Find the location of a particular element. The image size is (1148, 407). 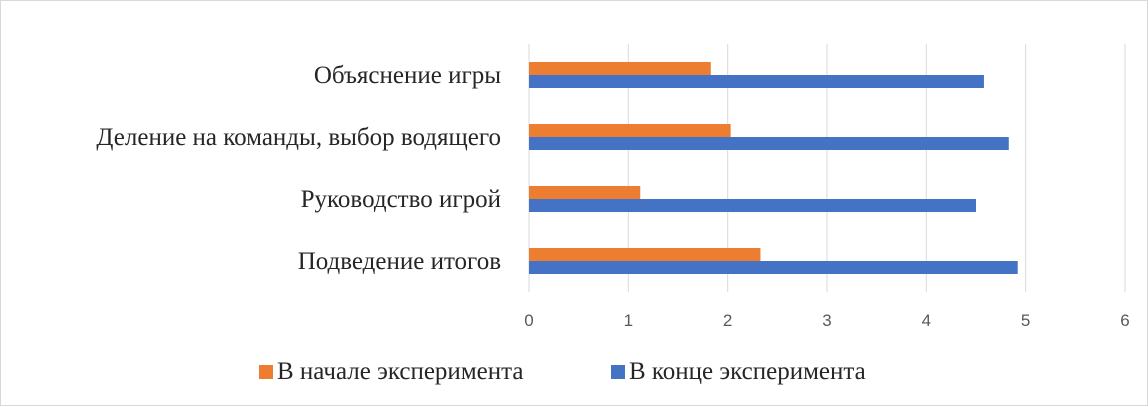

category-label: Объяснение игры is located at coordinates (407, 75).